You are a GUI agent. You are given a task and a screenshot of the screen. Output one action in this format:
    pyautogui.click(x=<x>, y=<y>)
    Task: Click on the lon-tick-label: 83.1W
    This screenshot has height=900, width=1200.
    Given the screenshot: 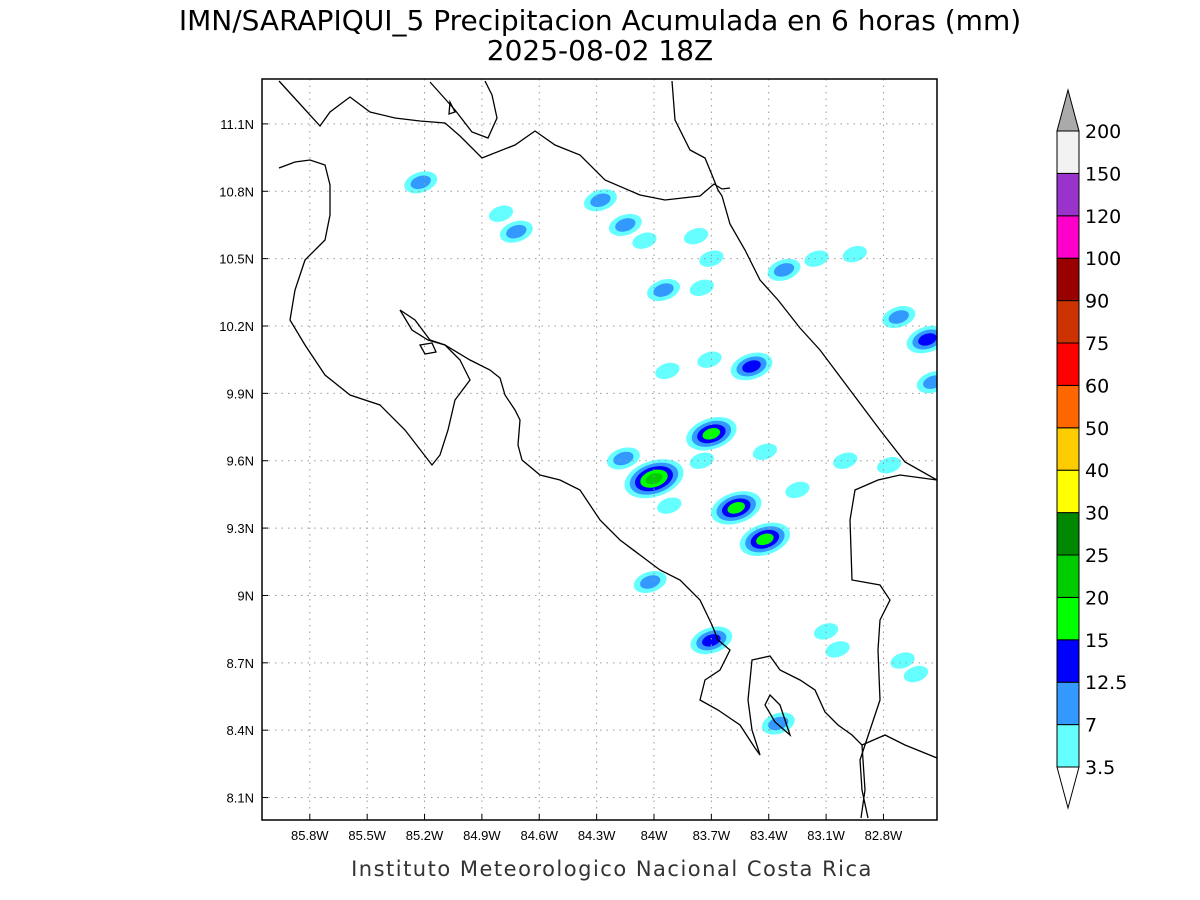 What is the action you would take?
    pyautogui.click(x=826, y=835)
    